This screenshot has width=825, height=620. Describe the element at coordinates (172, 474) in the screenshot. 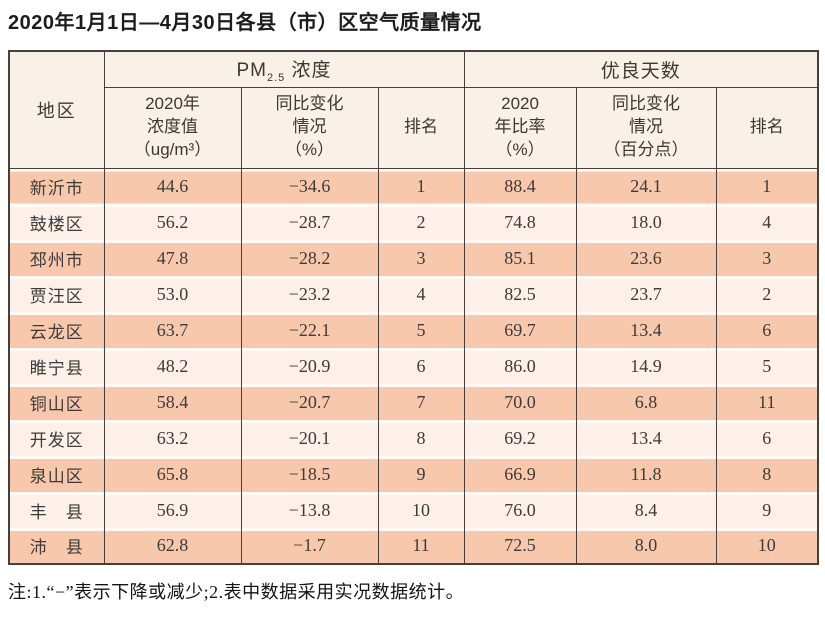

I see `cell-pm-value: 65.8` at that location.